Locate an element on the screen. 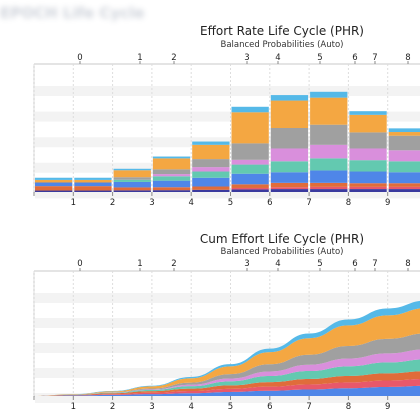 This screenshot has height=420, width=420. x-tick-label: 7 is located at coordinates (308, 407).